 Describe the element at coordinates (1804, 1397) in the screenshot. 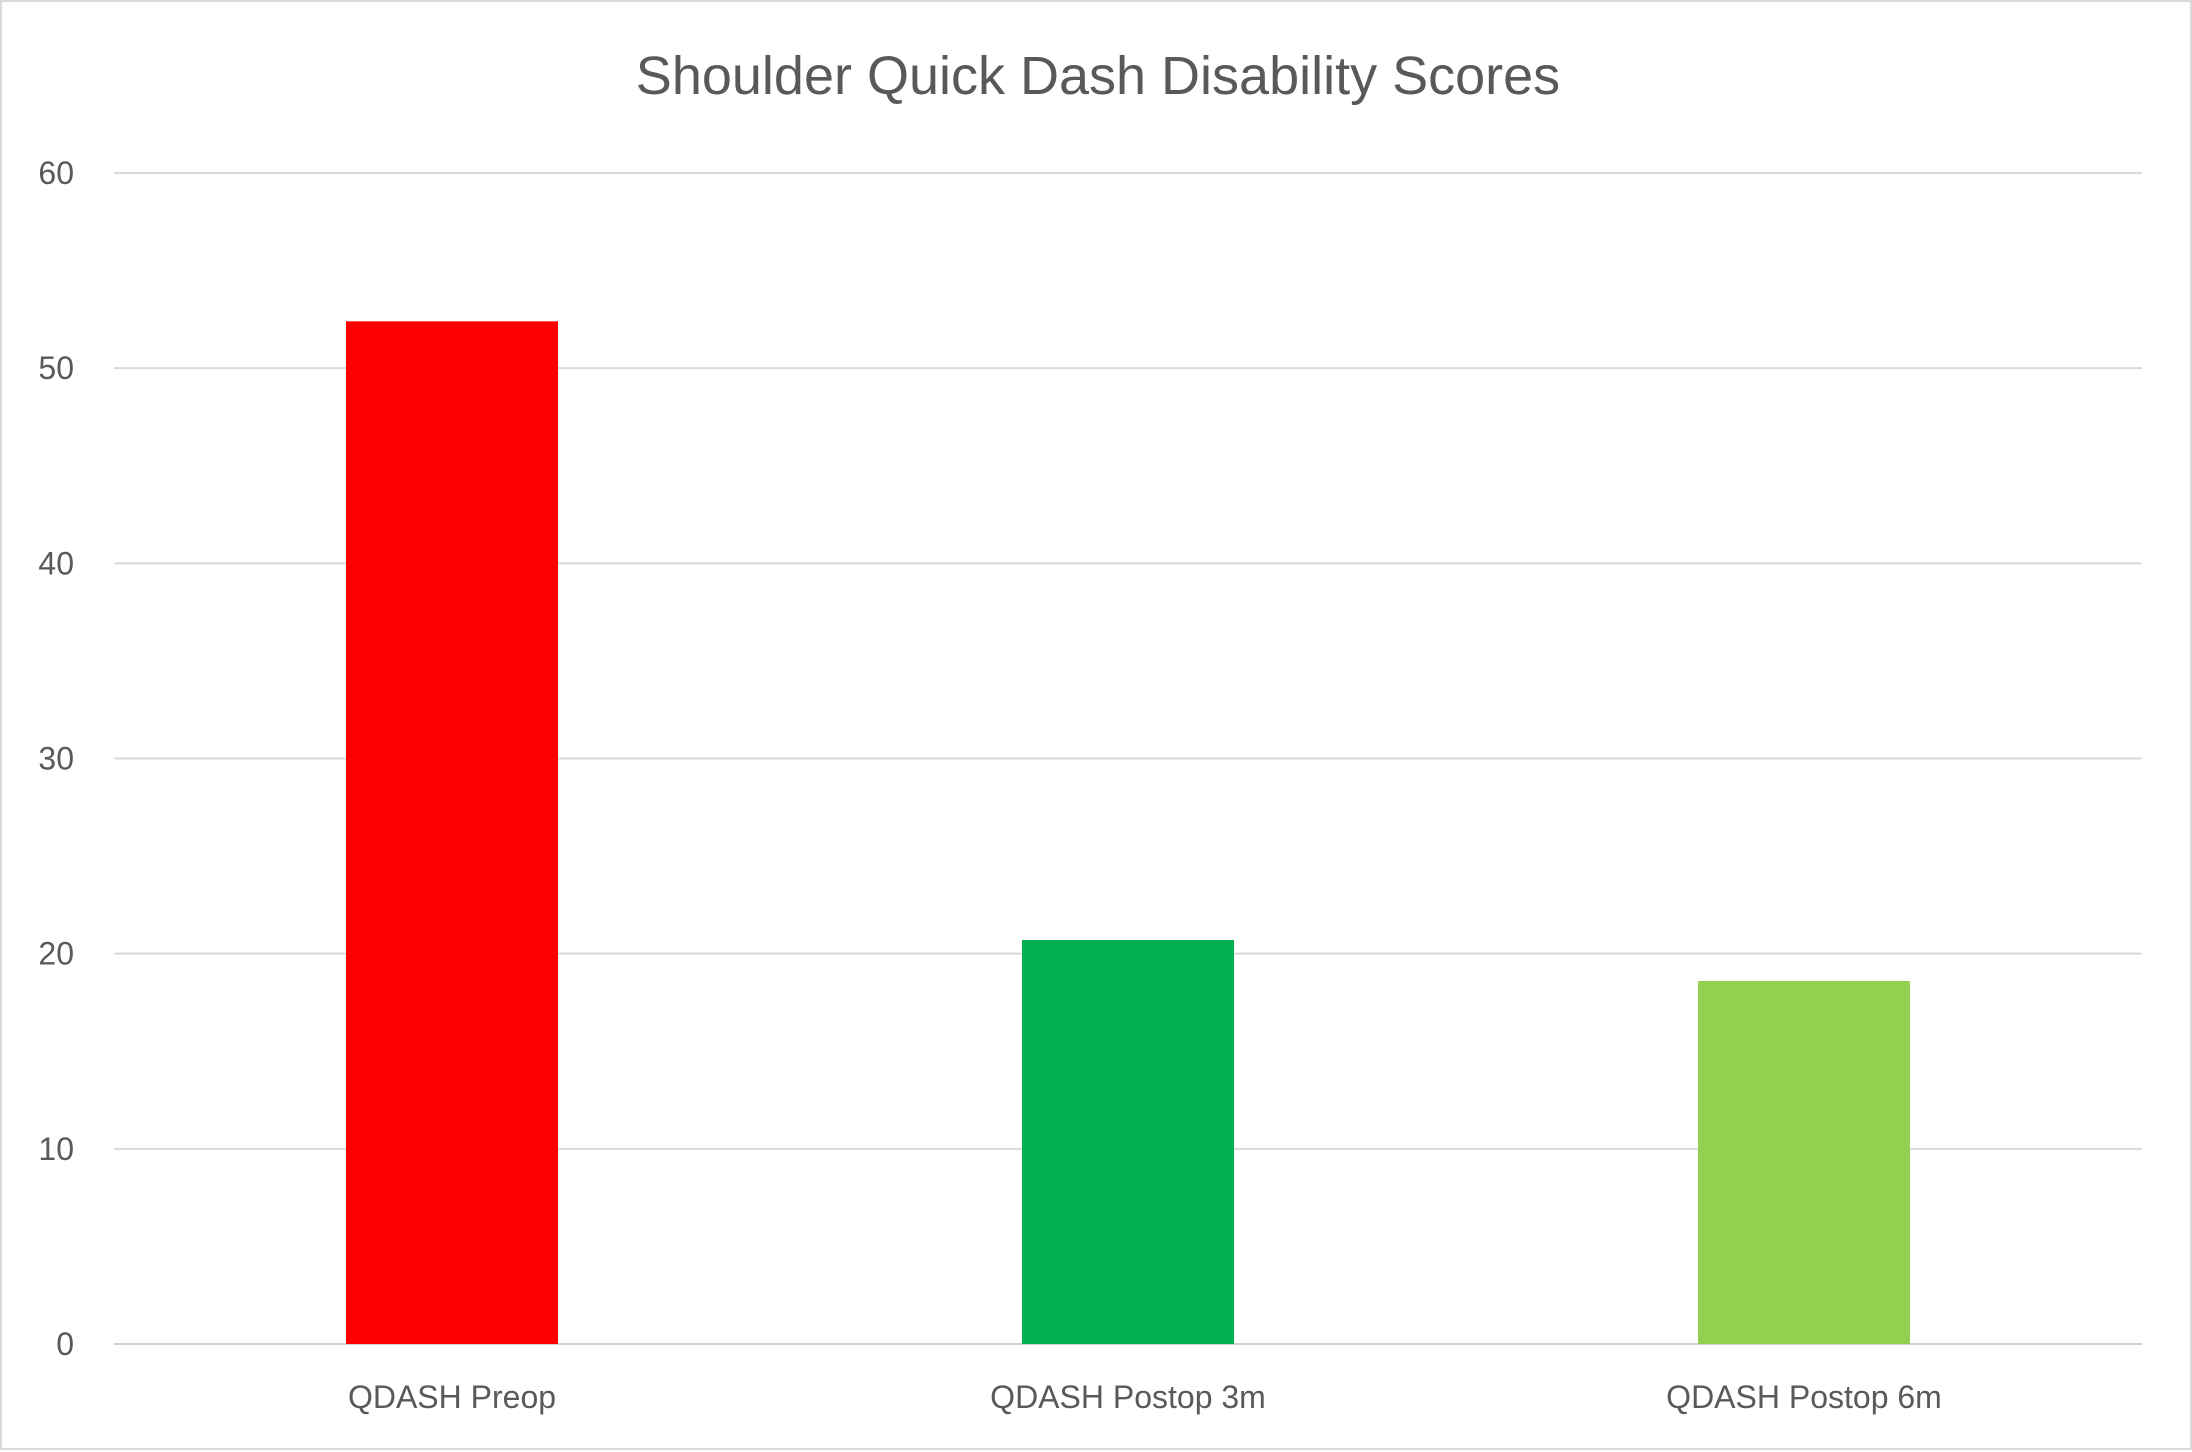

I see `x-tick-label: QDASH Postop 6m` at that location.